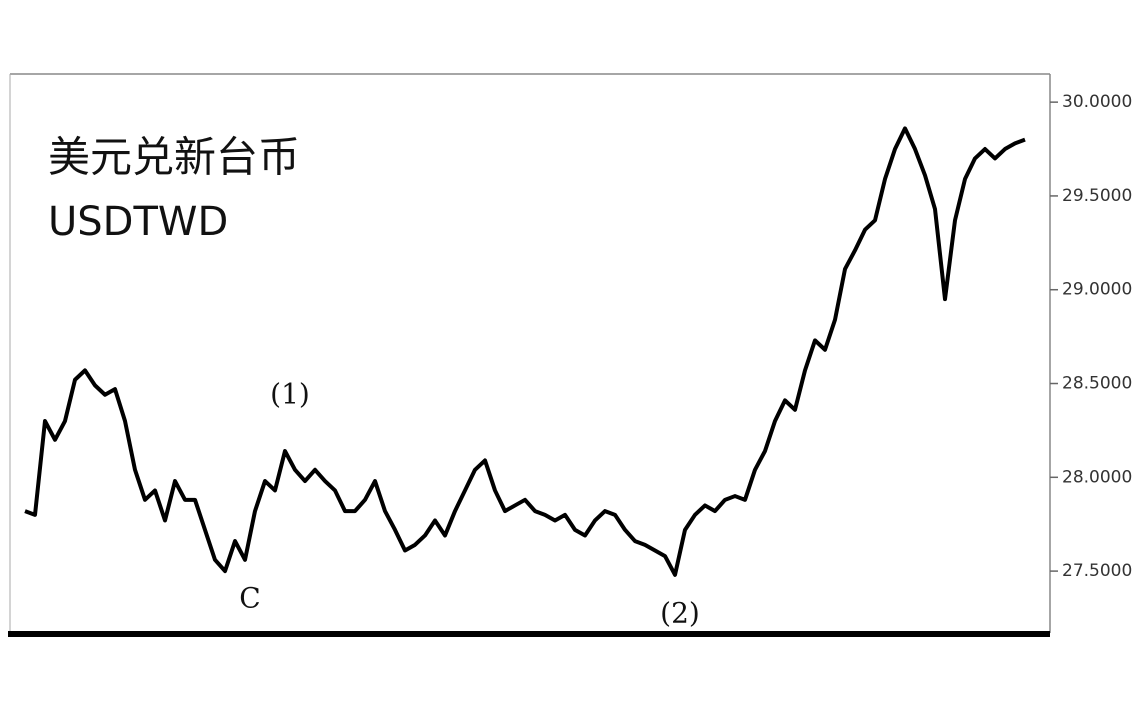 The width and height of the screenshot is (1140, 712). Describe the element at coordinates (138, 222) in the screenshot. I see `chart-subtitle: USDTWD` at that location.